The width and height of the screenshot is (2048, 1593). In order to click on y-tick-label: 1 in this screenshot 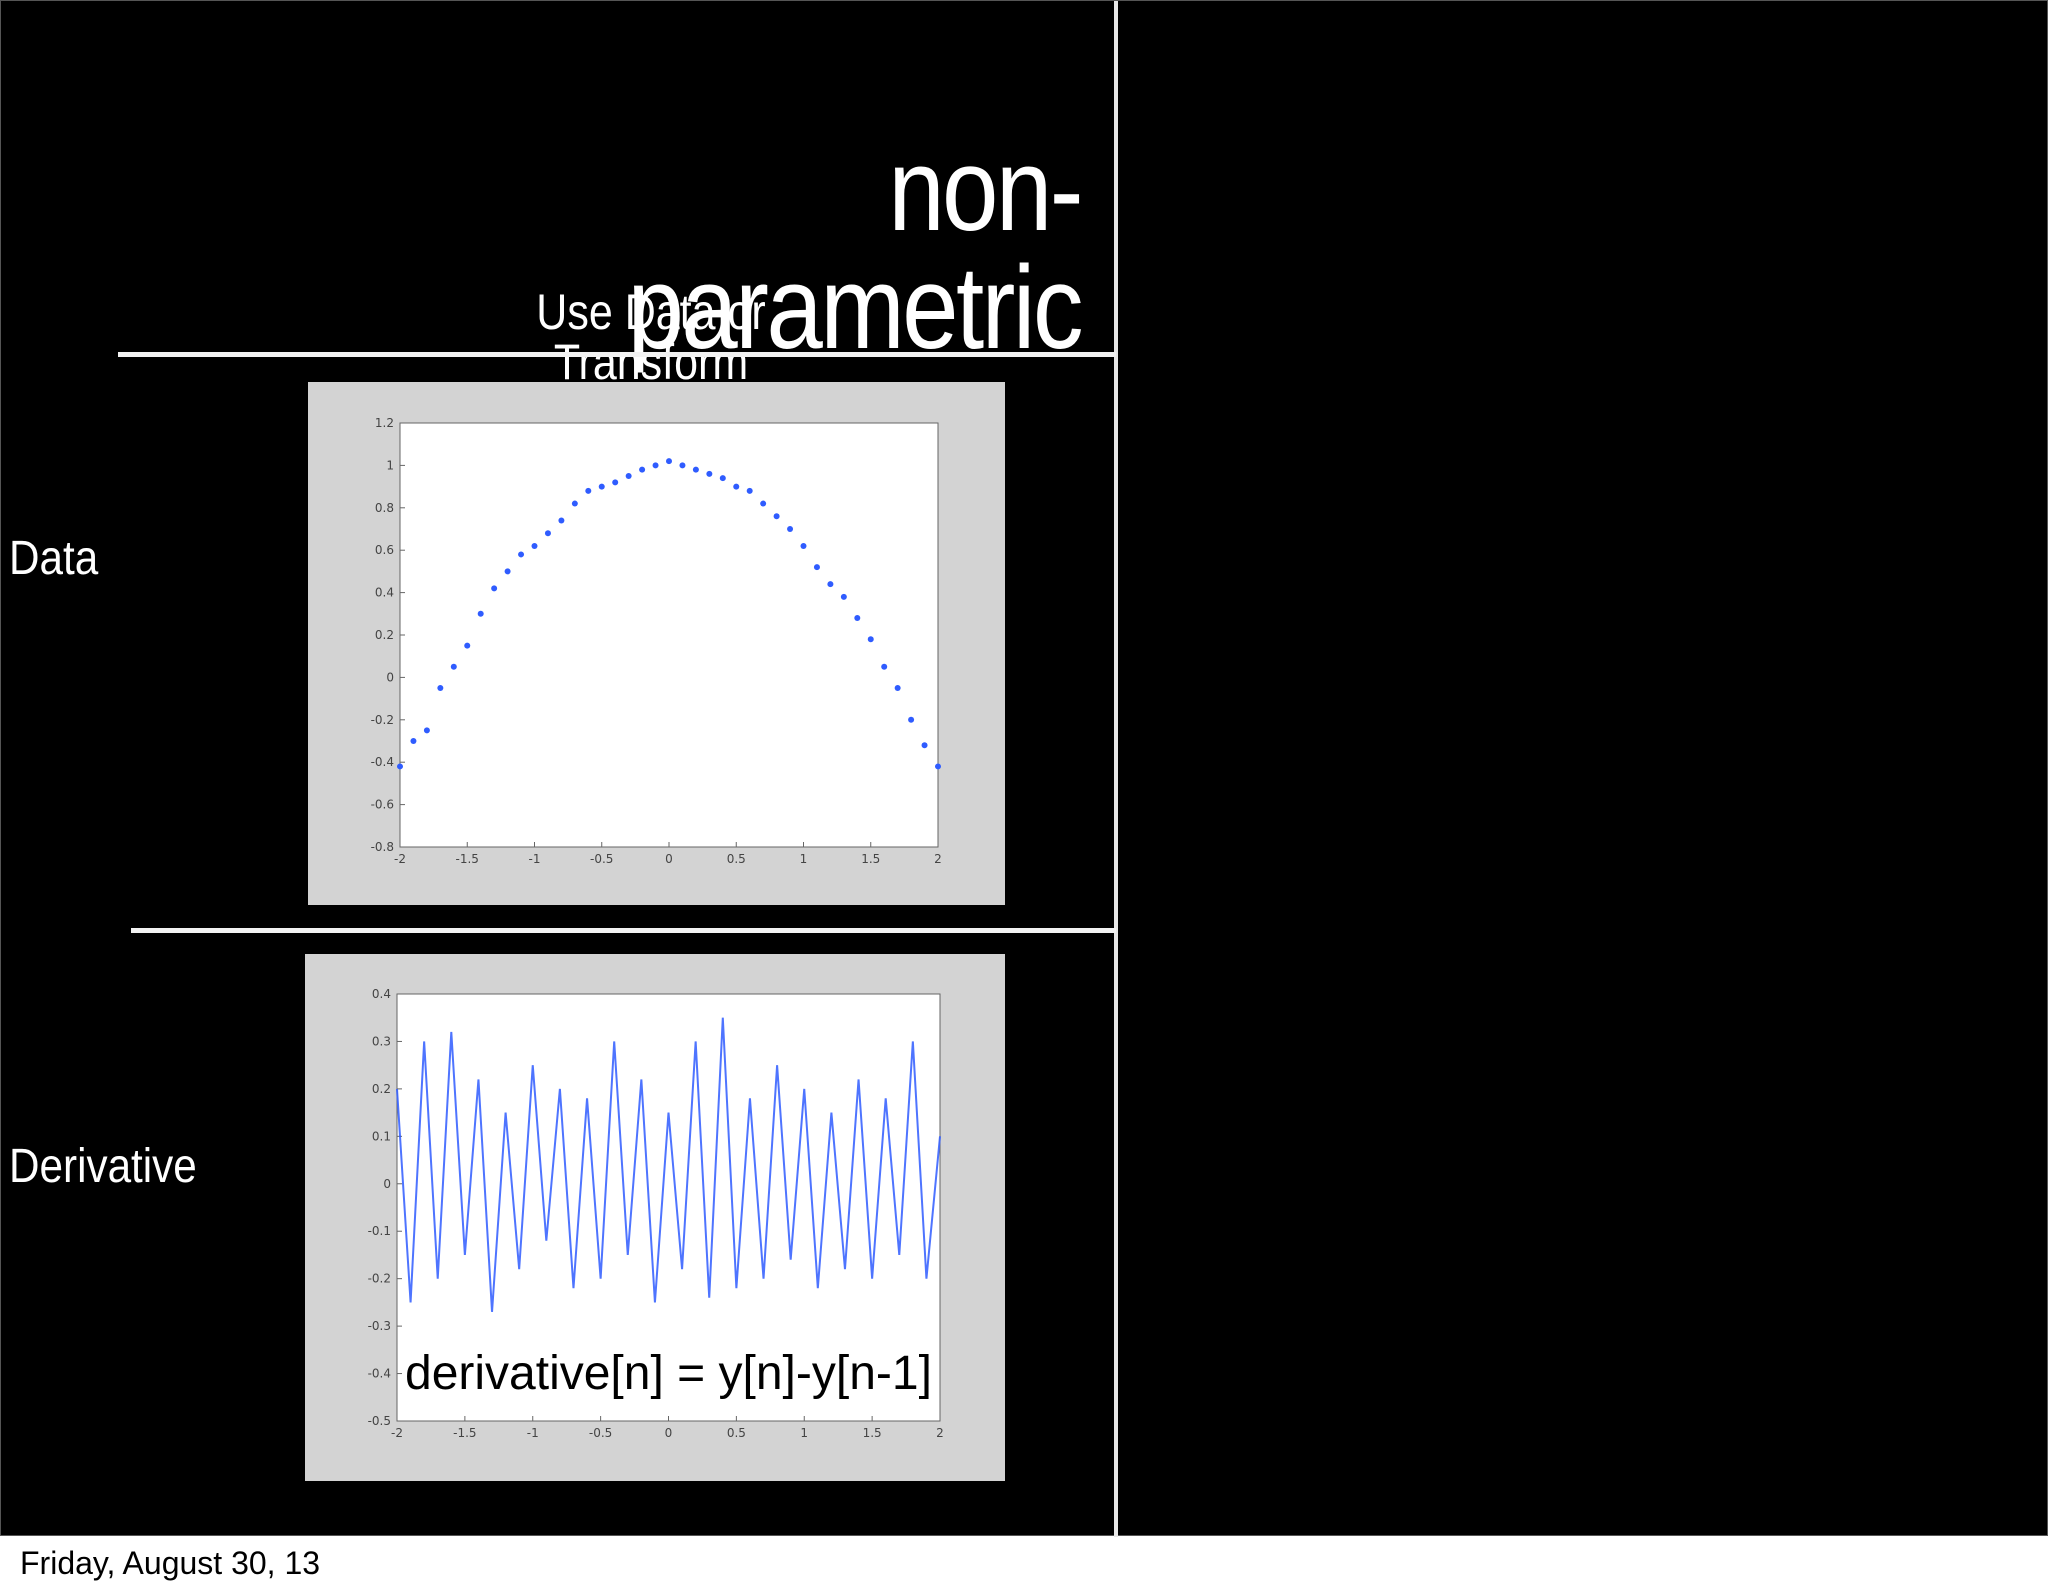, I will do `click(390, 465)`.